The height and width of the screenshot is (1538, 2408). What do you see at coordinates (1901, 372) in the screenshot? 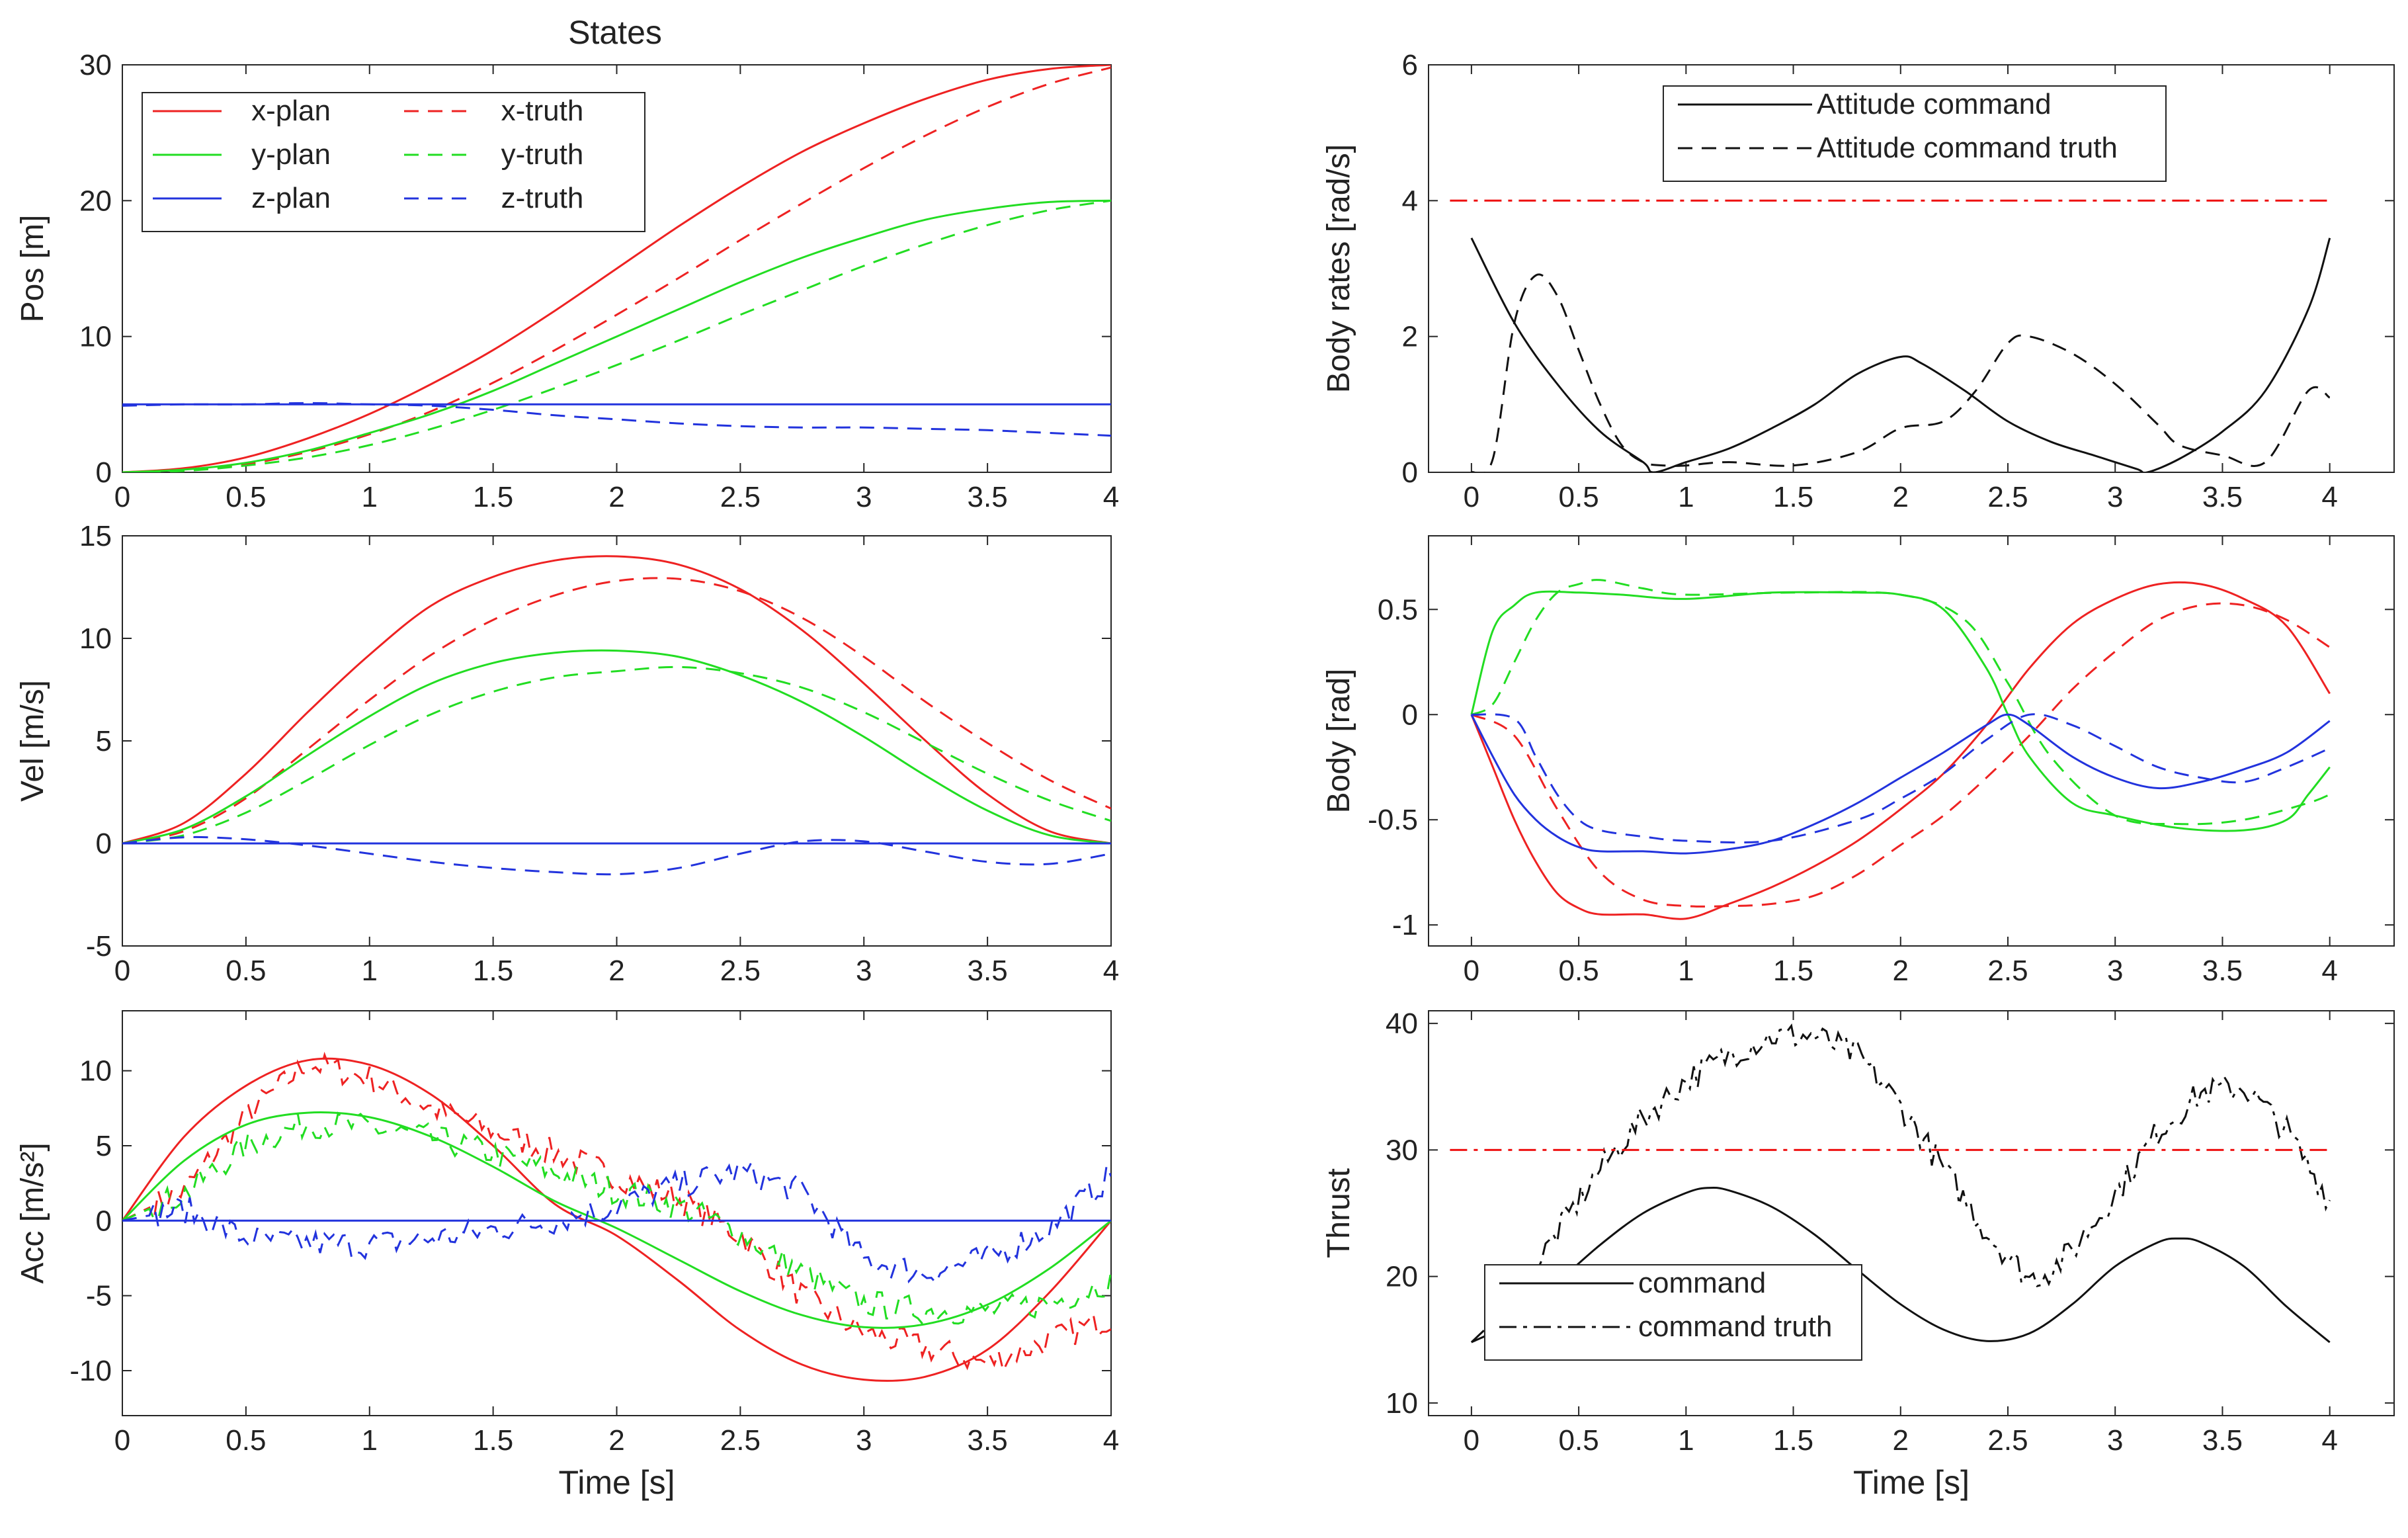
I see `series-rates-Attitude-command-truth` at bounding box center [1901, 372].